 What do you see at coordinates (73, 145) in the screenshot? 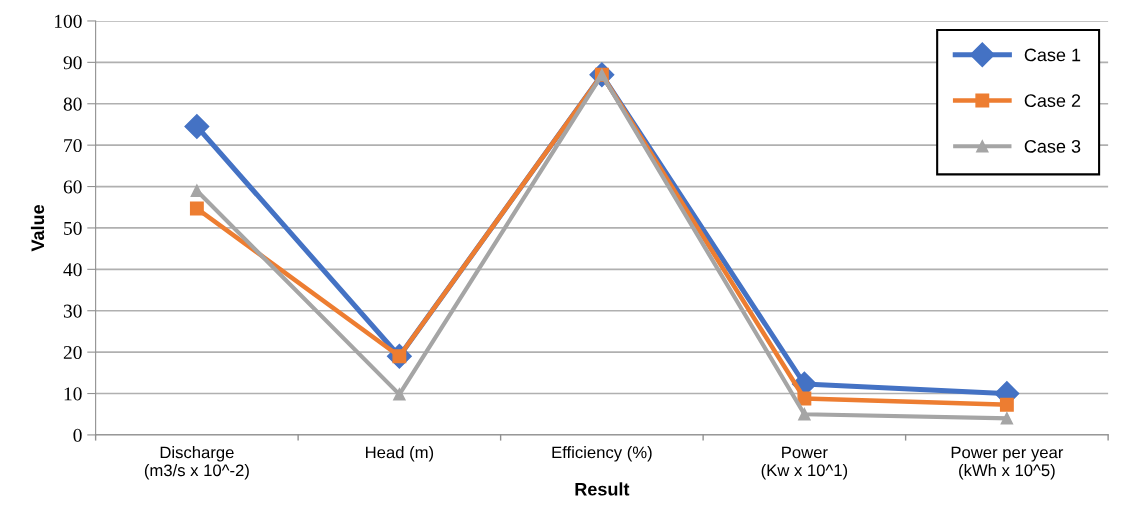
I see `y-tick-label: 70` at bounding box center [73, 145].